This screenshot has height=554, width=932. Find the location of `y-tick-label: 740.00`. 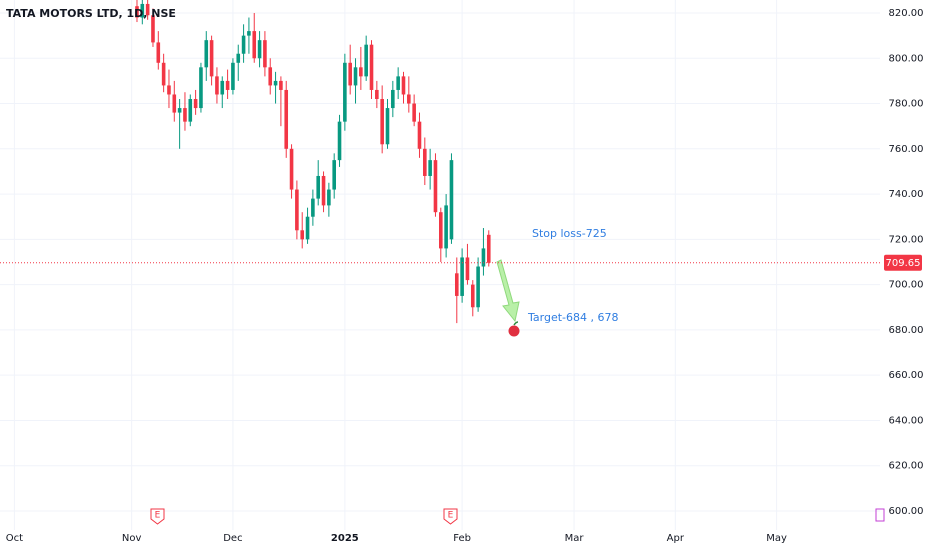

y-tick-label: 740.00 is located at coordinates (906, 194).